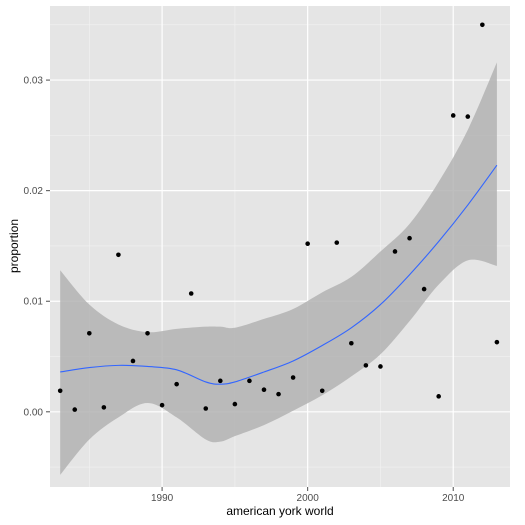 The height and width of the screenshot is (525, 525). I want to click on y-tick-label: 0.00, so click(34, 412).